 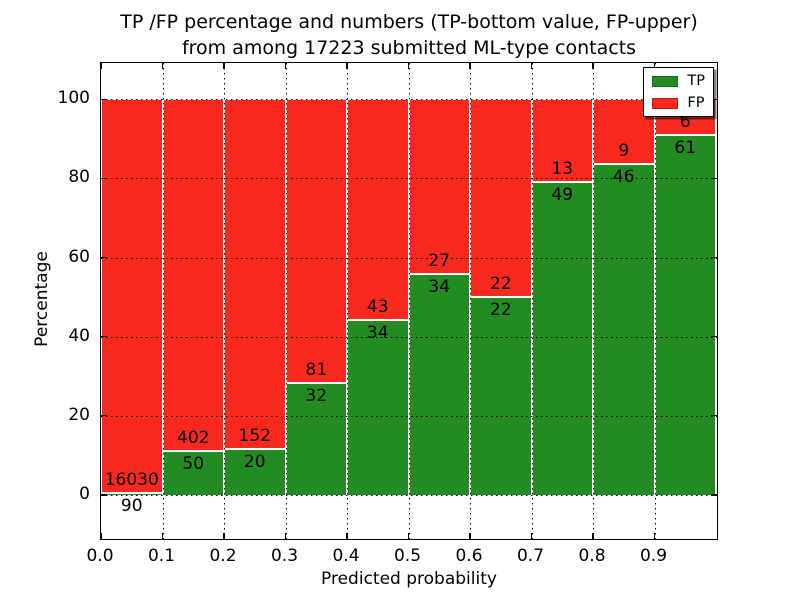 I want to click on y-tick-label-0: 0, so click(x=84, y=493).